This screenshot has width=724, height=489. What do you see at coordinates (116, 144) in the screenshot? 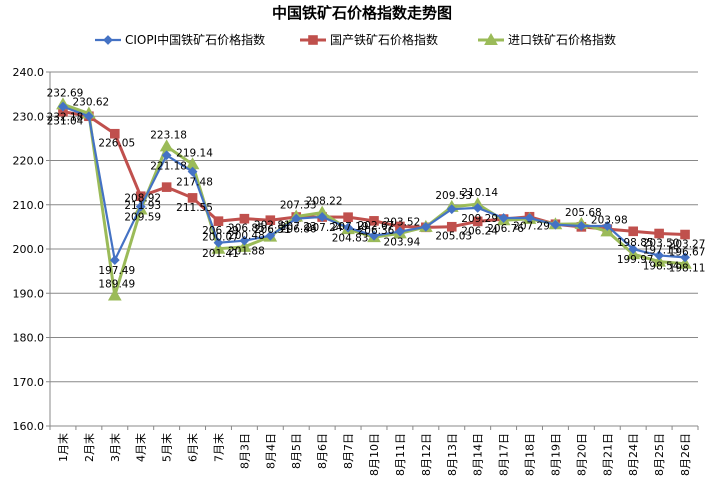
I see `data-label: 226.05` at bounding box center [116, 144].